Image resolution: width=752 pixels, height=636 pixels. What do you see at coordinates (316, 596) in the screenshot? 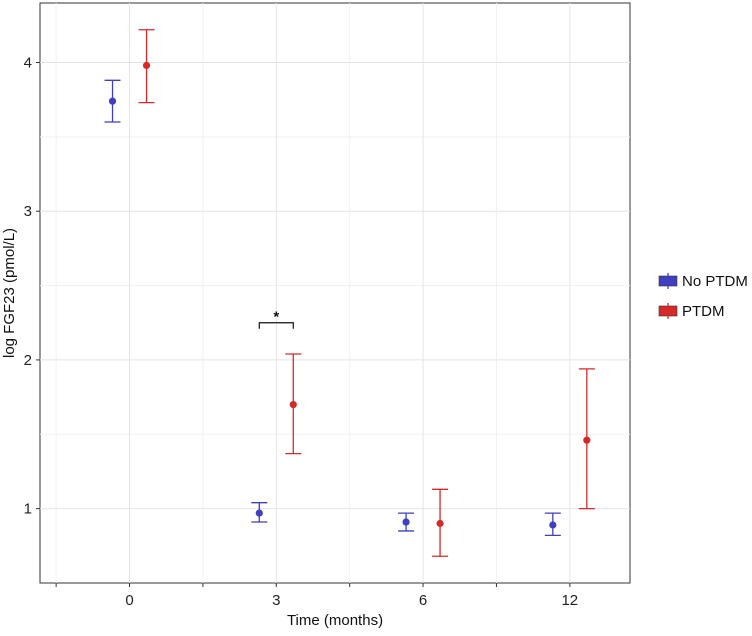
I see `x-axis: 0 3 6 12` at bounding box center [316, 596].